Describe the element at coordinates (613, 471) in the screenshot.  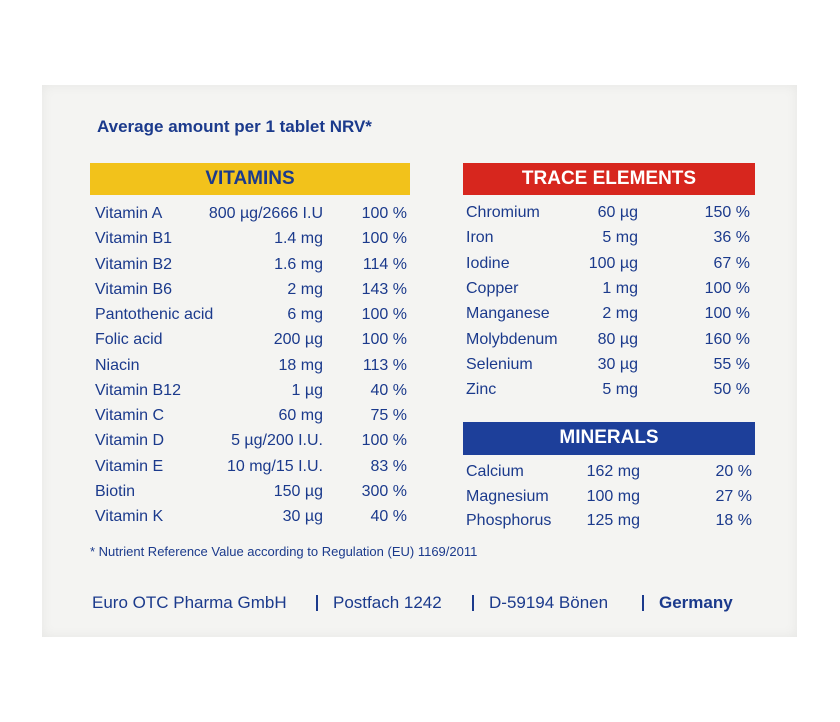
I see `nutrient-amount: 162 mg` at that location.